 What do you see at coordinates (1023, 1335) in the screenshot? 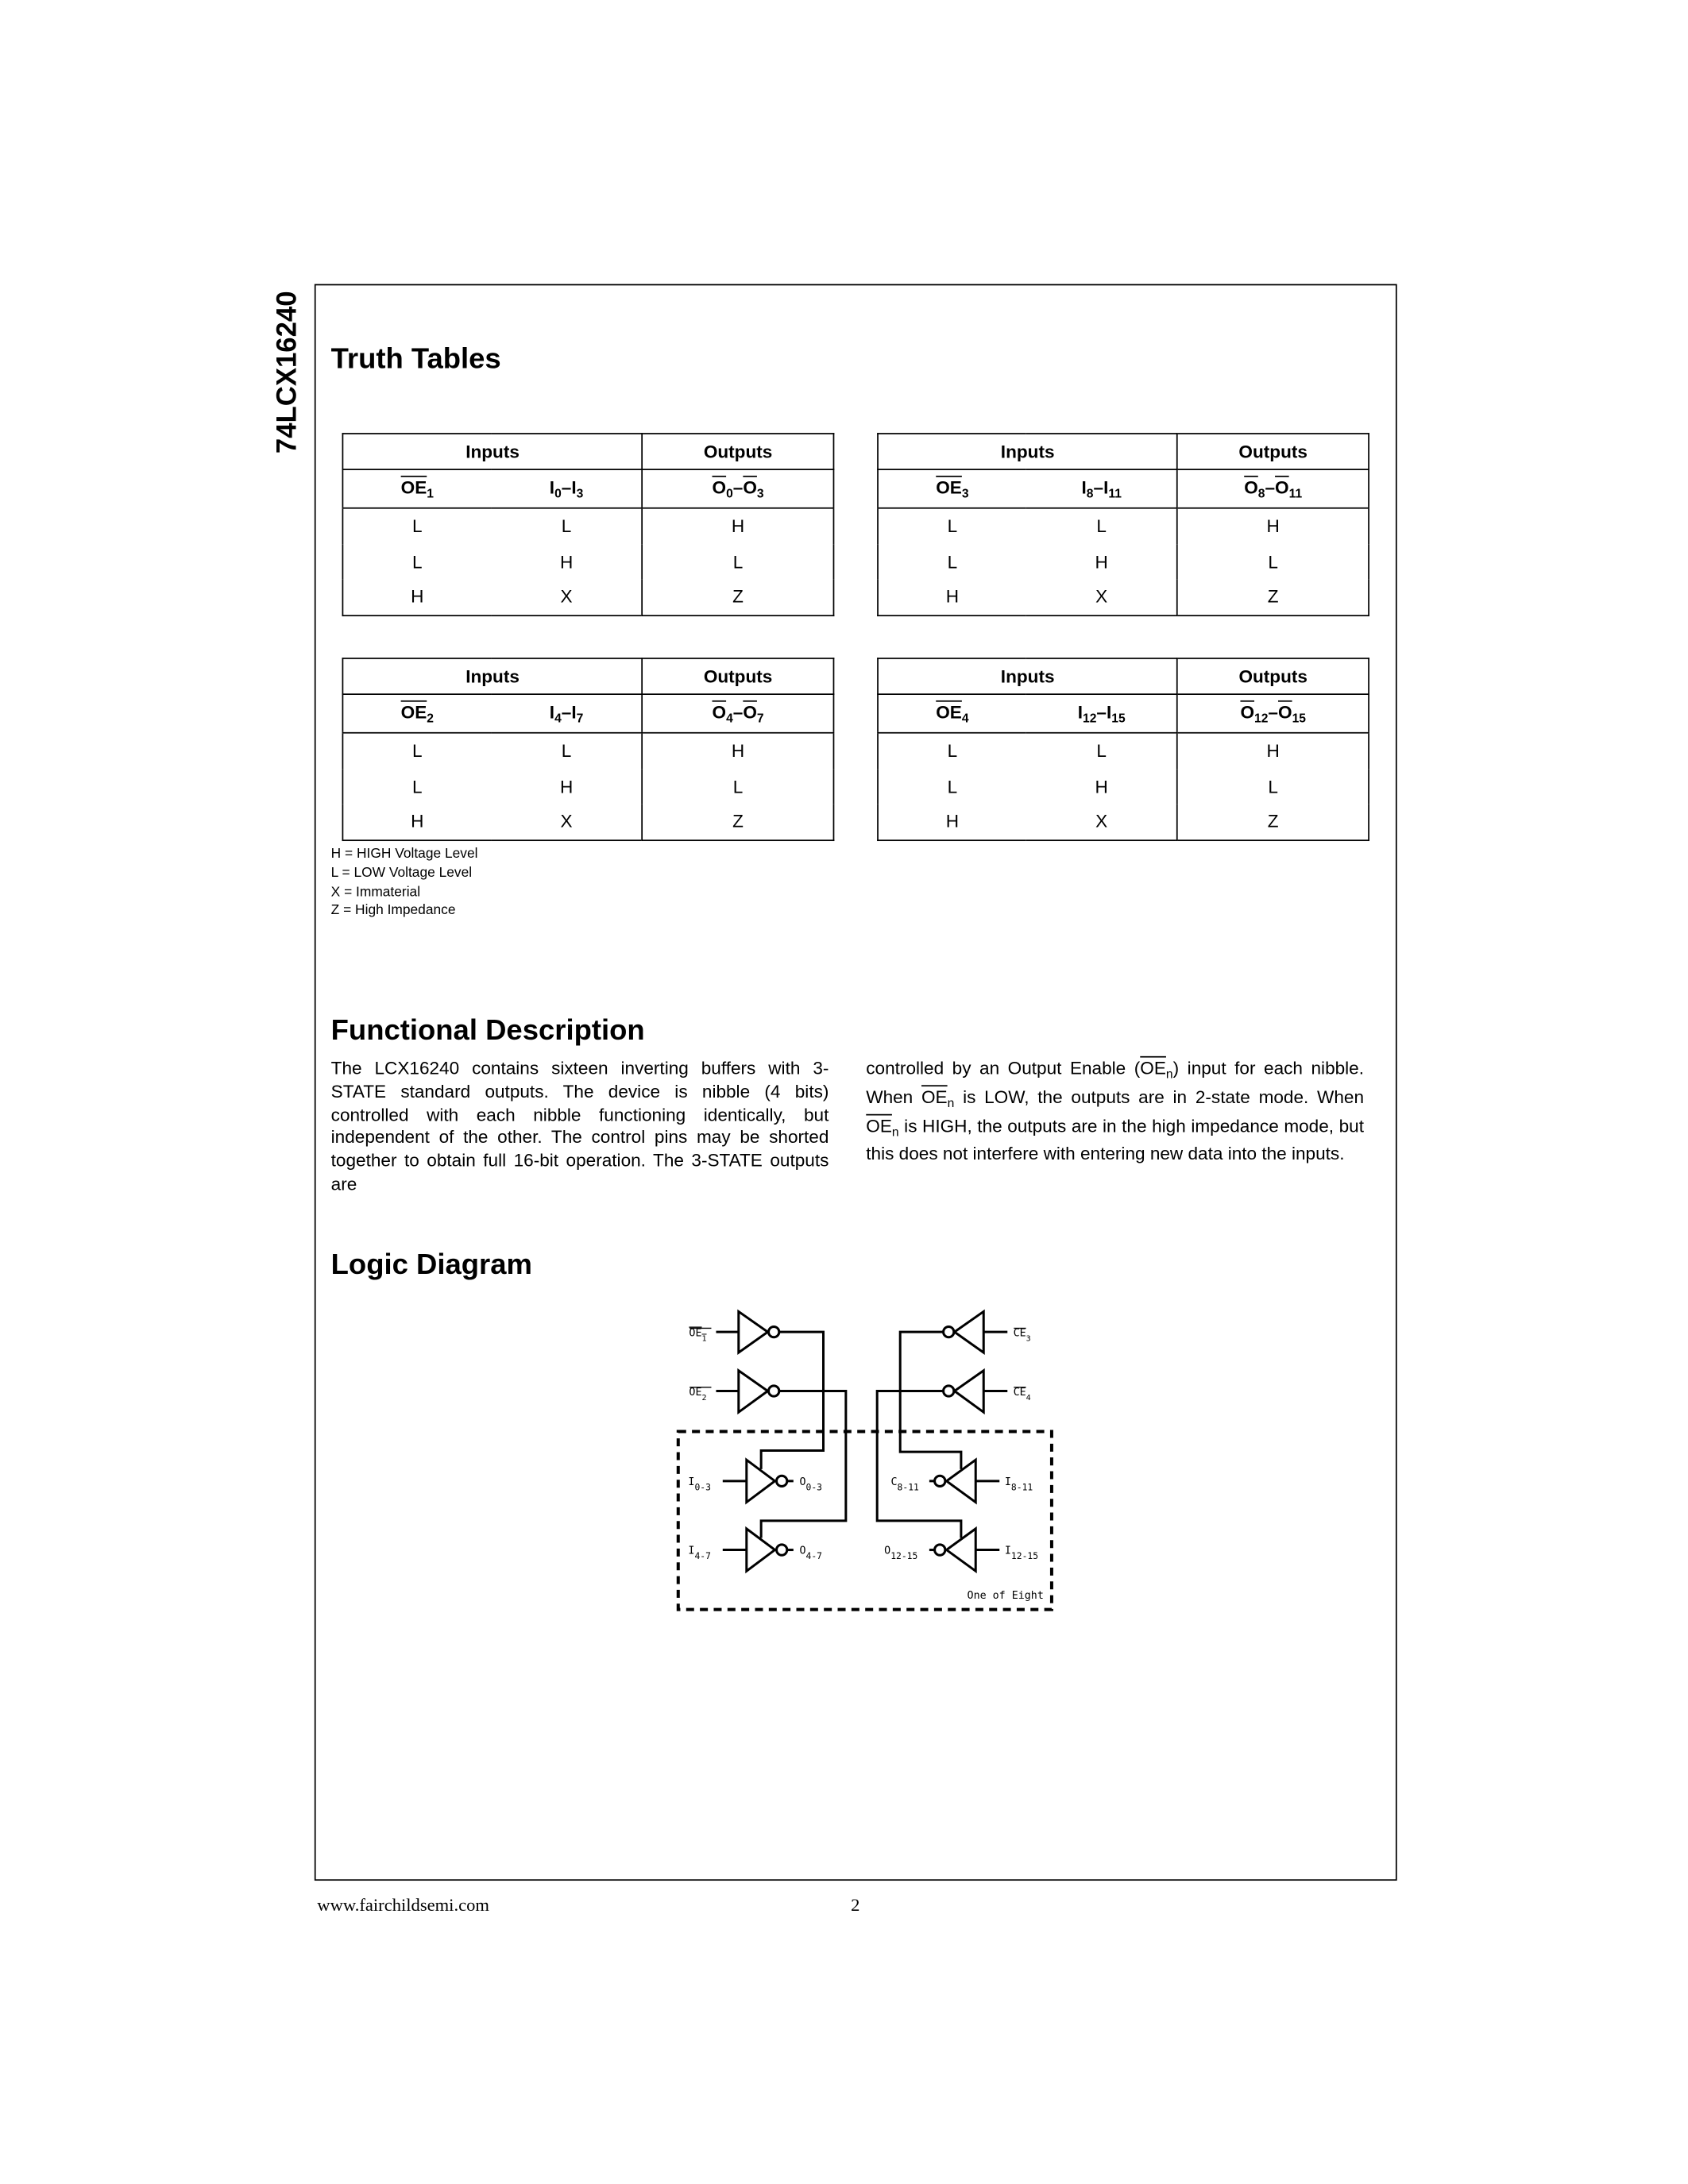
I see `oe3-label: CE3` at bounding box center [1023, 1335].